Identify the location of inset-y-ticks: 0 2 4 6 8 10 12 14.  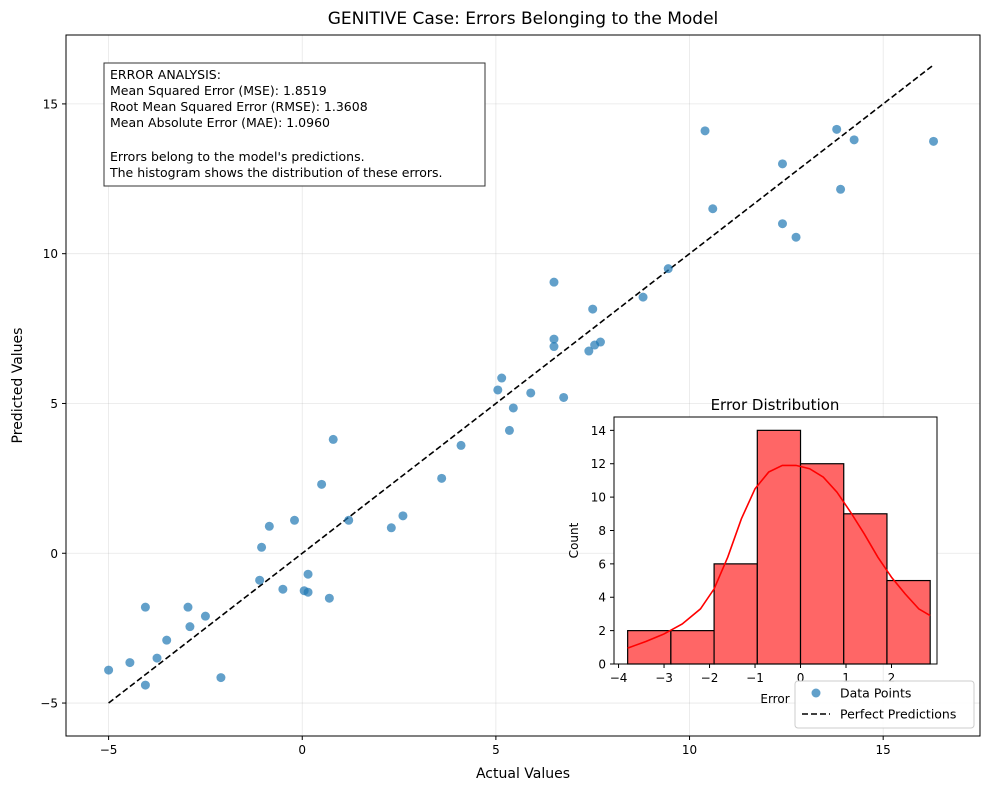
(602, 548).